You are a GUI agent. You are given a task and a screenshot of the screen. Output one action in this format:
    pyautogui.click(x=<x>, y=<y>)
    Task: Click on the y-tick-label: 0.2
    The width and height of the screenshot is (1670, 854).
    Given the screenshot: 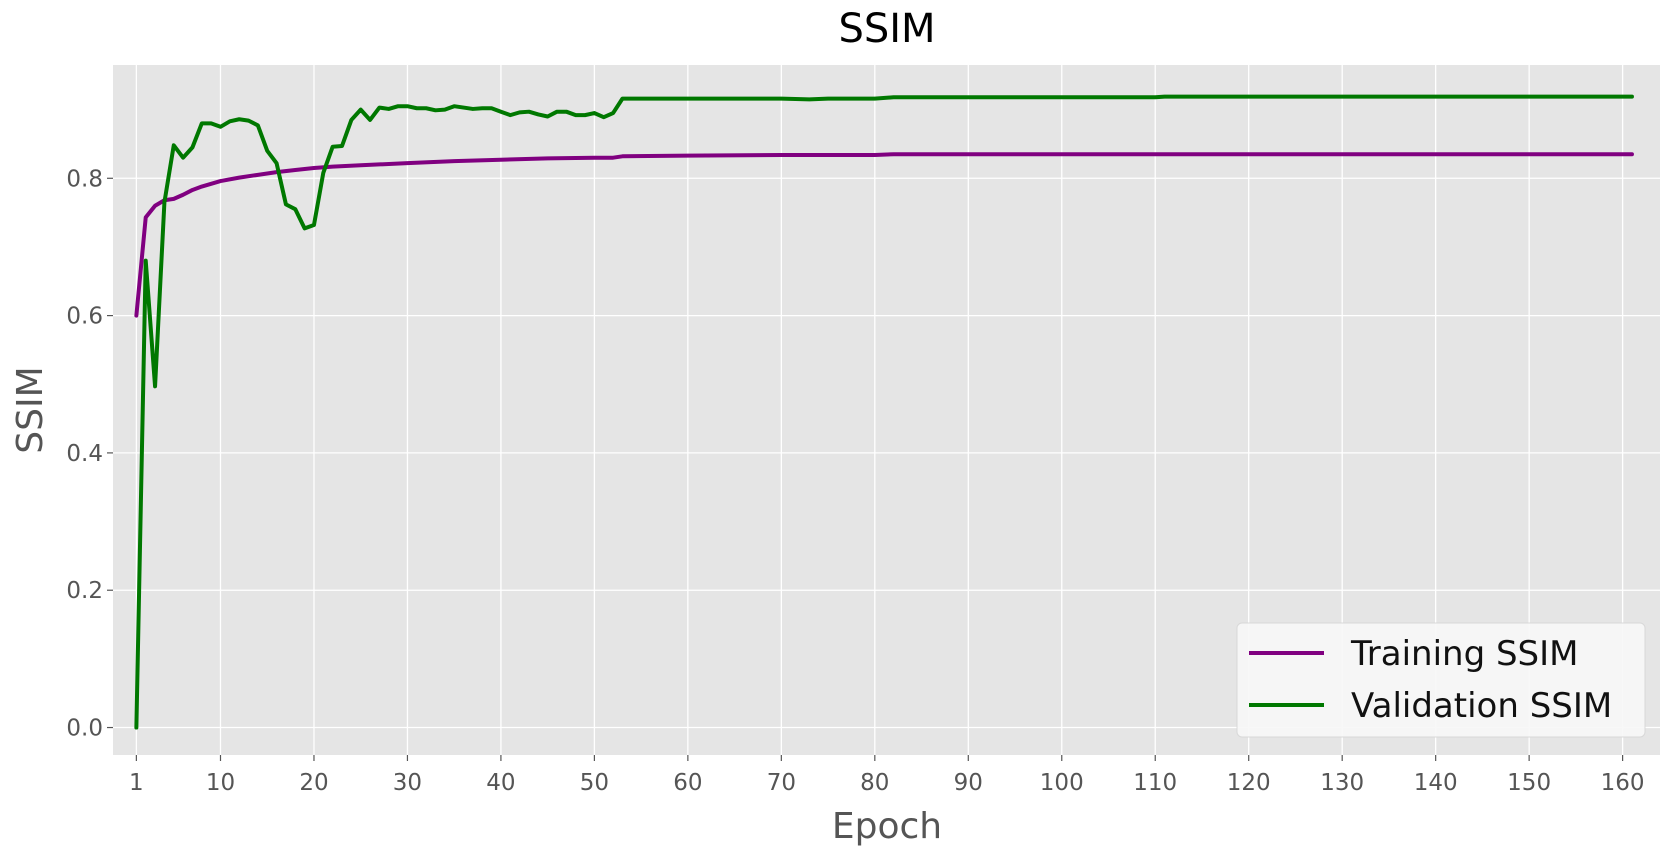 What is the action you would take?
    pyautogui.click(x=84, y=591)
    